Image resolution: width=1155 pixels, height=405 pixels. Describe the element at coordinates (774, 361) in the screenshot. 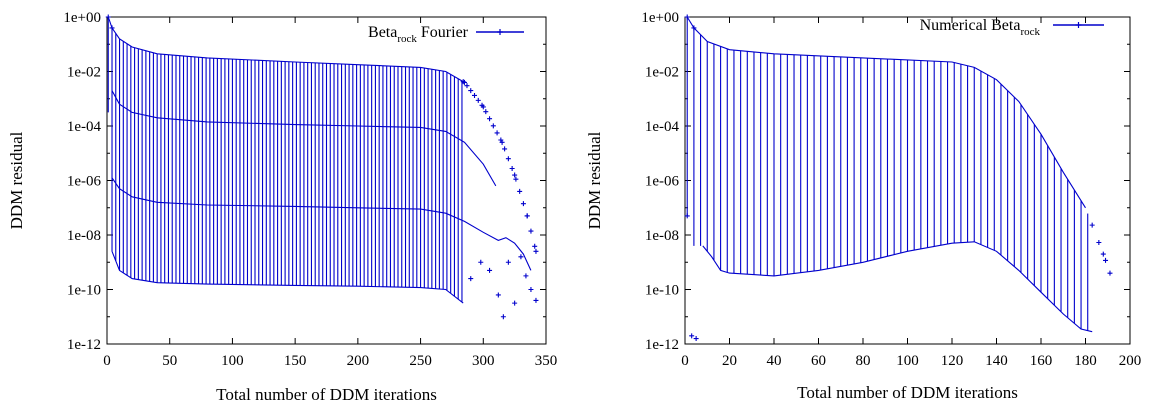

I see `x-tick-label: 40` at that location.